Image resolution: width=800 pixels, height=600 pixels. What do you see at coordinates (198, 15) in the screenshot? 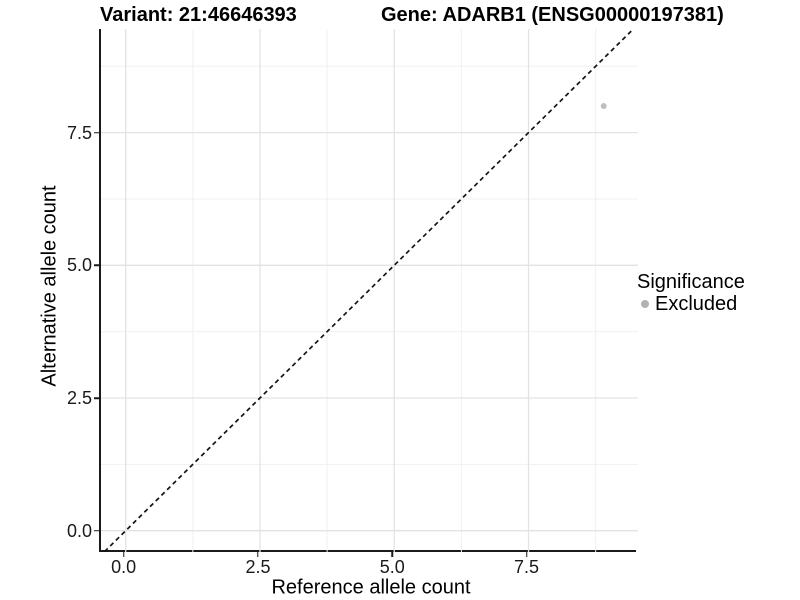
I see `variant-title: Variant: 21:46646393` at bounding box center [198, 15].